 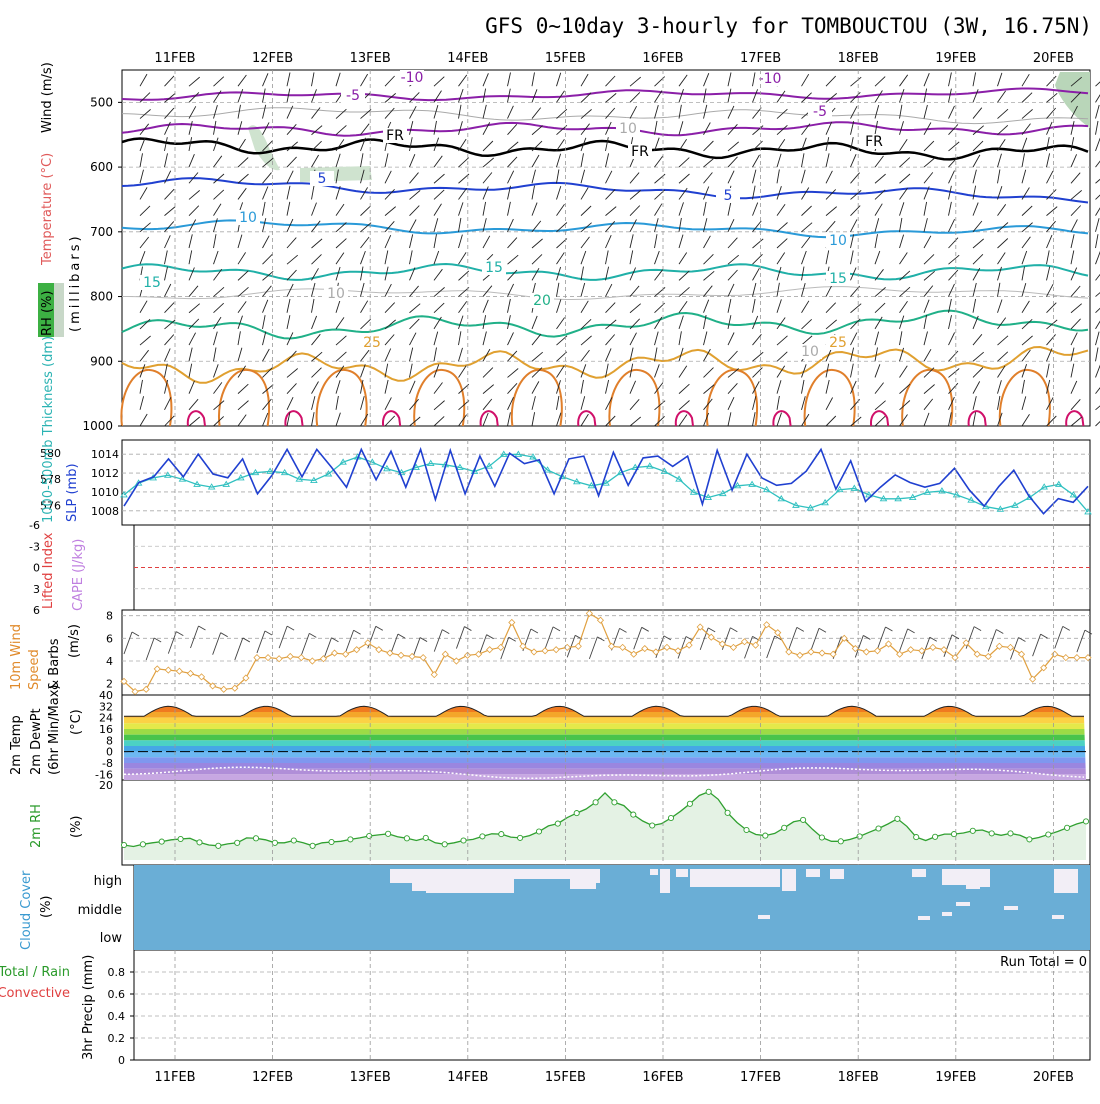 I want to click on date-label-bottom: 16FEB, so click(x=662, y=1077).